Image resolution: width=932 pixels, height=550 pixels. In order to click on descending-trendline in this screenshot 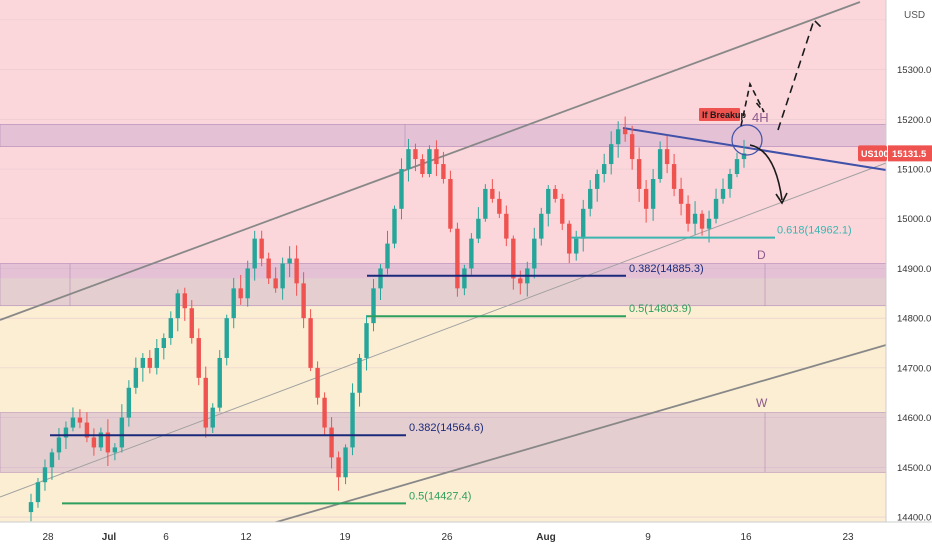, I will do `click(754, 149)`.